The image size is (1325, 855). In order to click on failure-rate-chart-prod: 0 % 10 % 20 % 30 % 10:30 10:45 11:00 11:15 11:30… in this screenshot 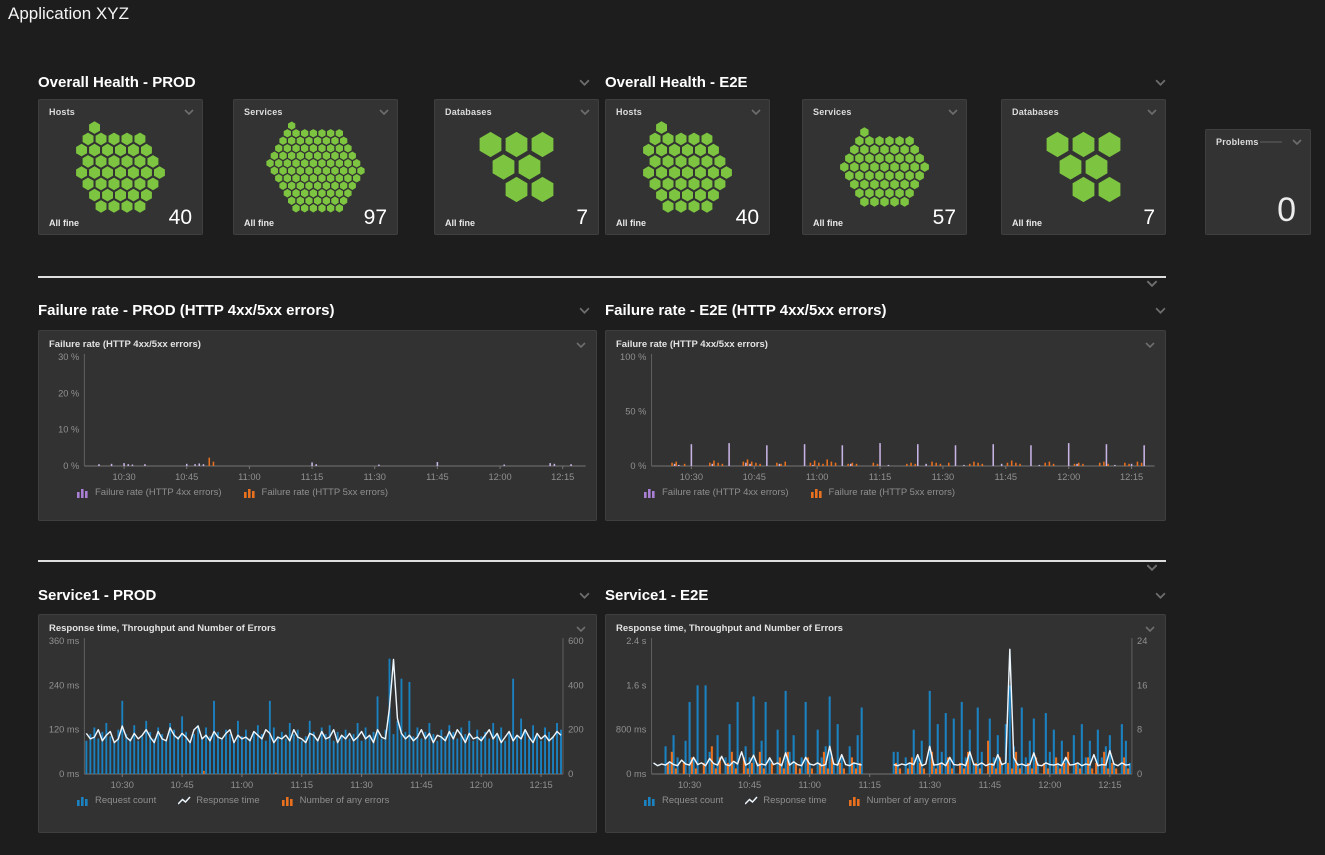, I will do `click(317, 418)`.